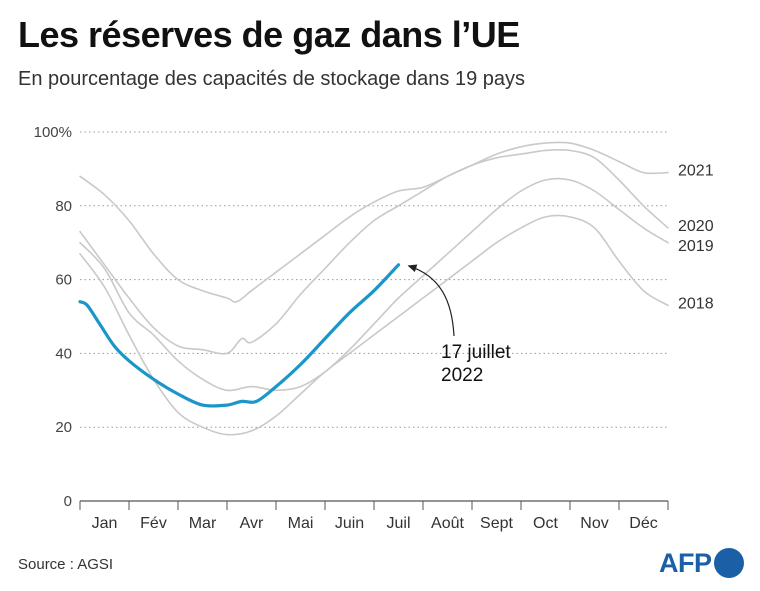  What do you see at coordinates (63, 280) in the screenshot?
I see `y-tick-label: 60` at bounding box center [63, 280].